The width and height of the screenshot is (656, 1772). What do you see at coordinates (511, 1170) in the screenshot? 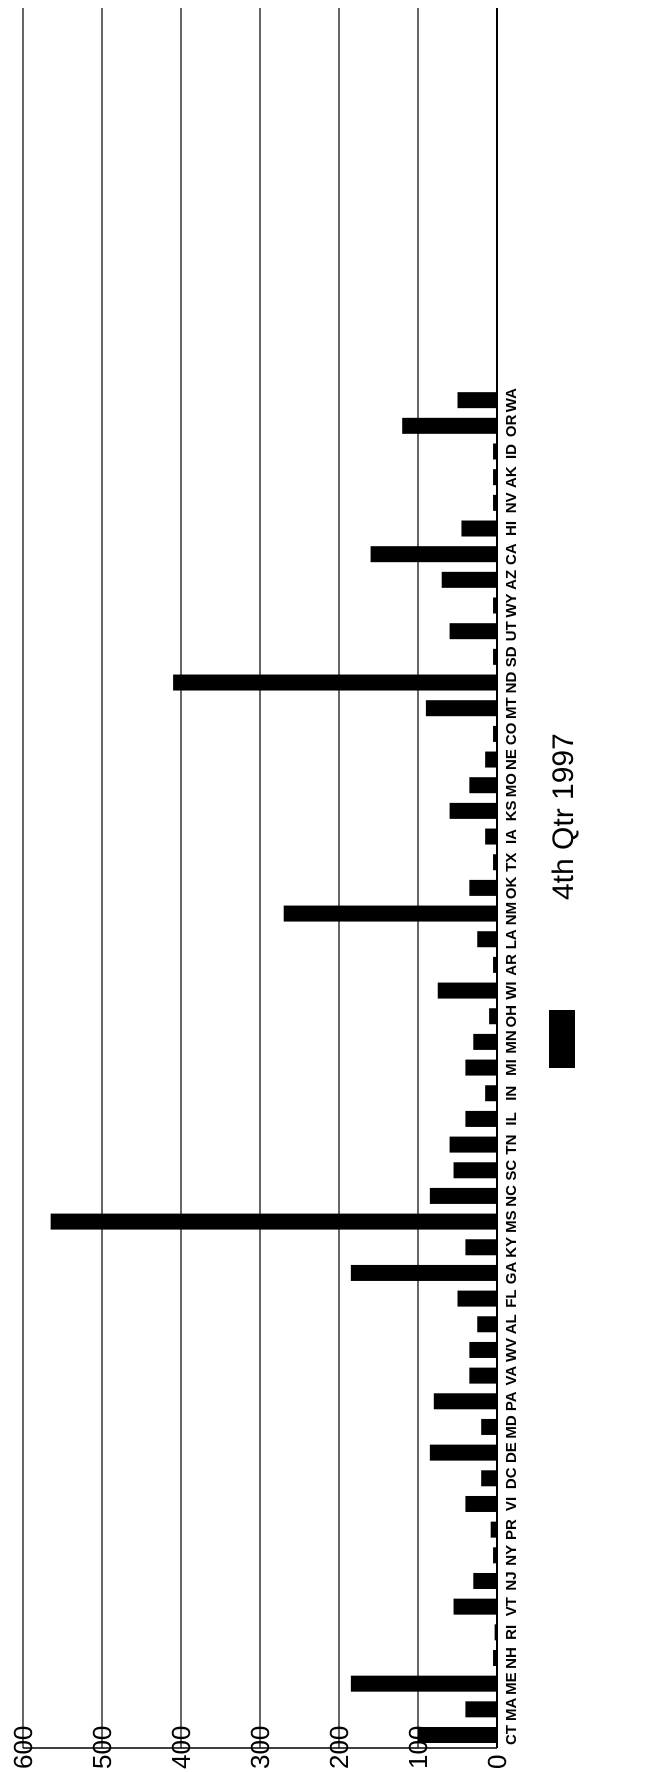
I see `category-label-sc: SC` at bounding box center [511, 1170].